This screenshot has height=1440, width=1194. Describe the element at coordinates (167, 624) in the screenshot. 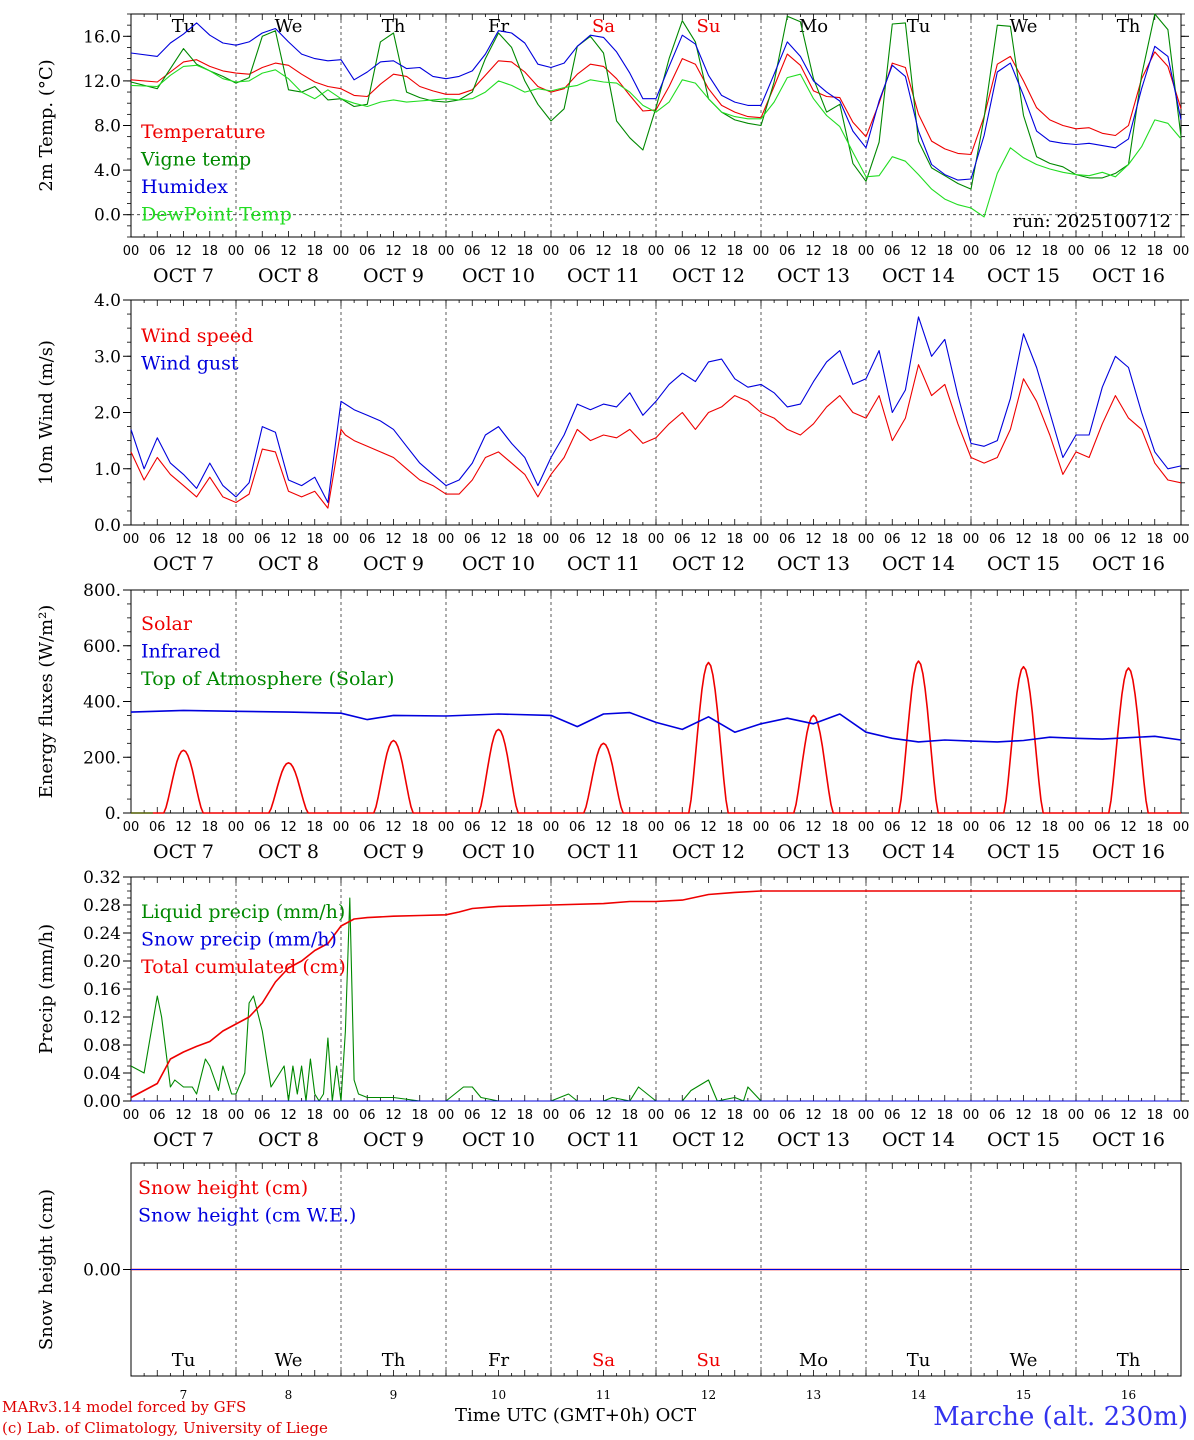

I see `legend-entry: Solar` at that location.